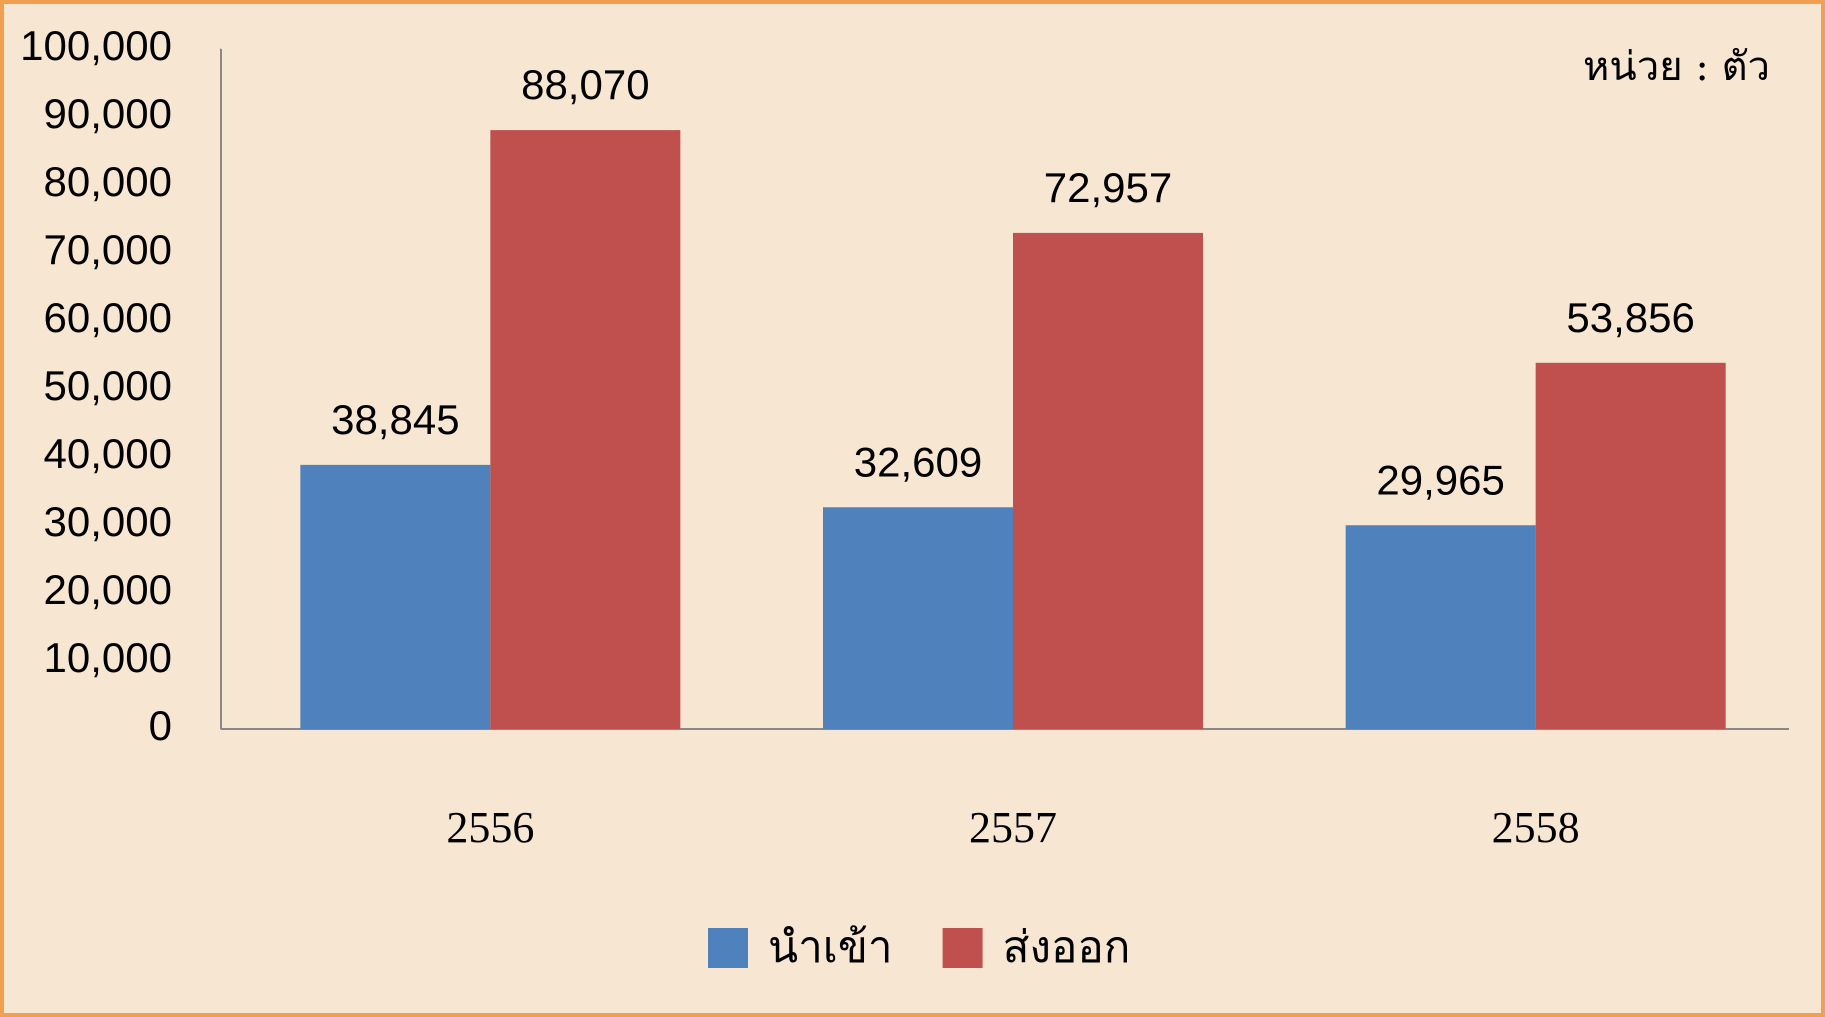  What do you see at coordinates (1536, 827) in the screenshot?
I see `x-tick-label: 2558` at bounding box center [1536, 827].